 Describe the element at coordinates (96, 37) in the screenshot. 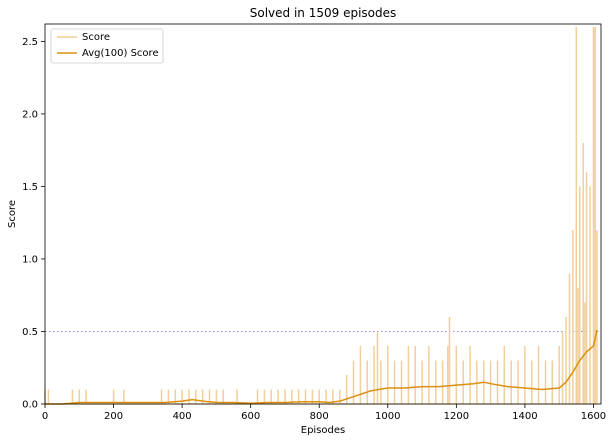

I see `legend-label-score: Score` at that location.